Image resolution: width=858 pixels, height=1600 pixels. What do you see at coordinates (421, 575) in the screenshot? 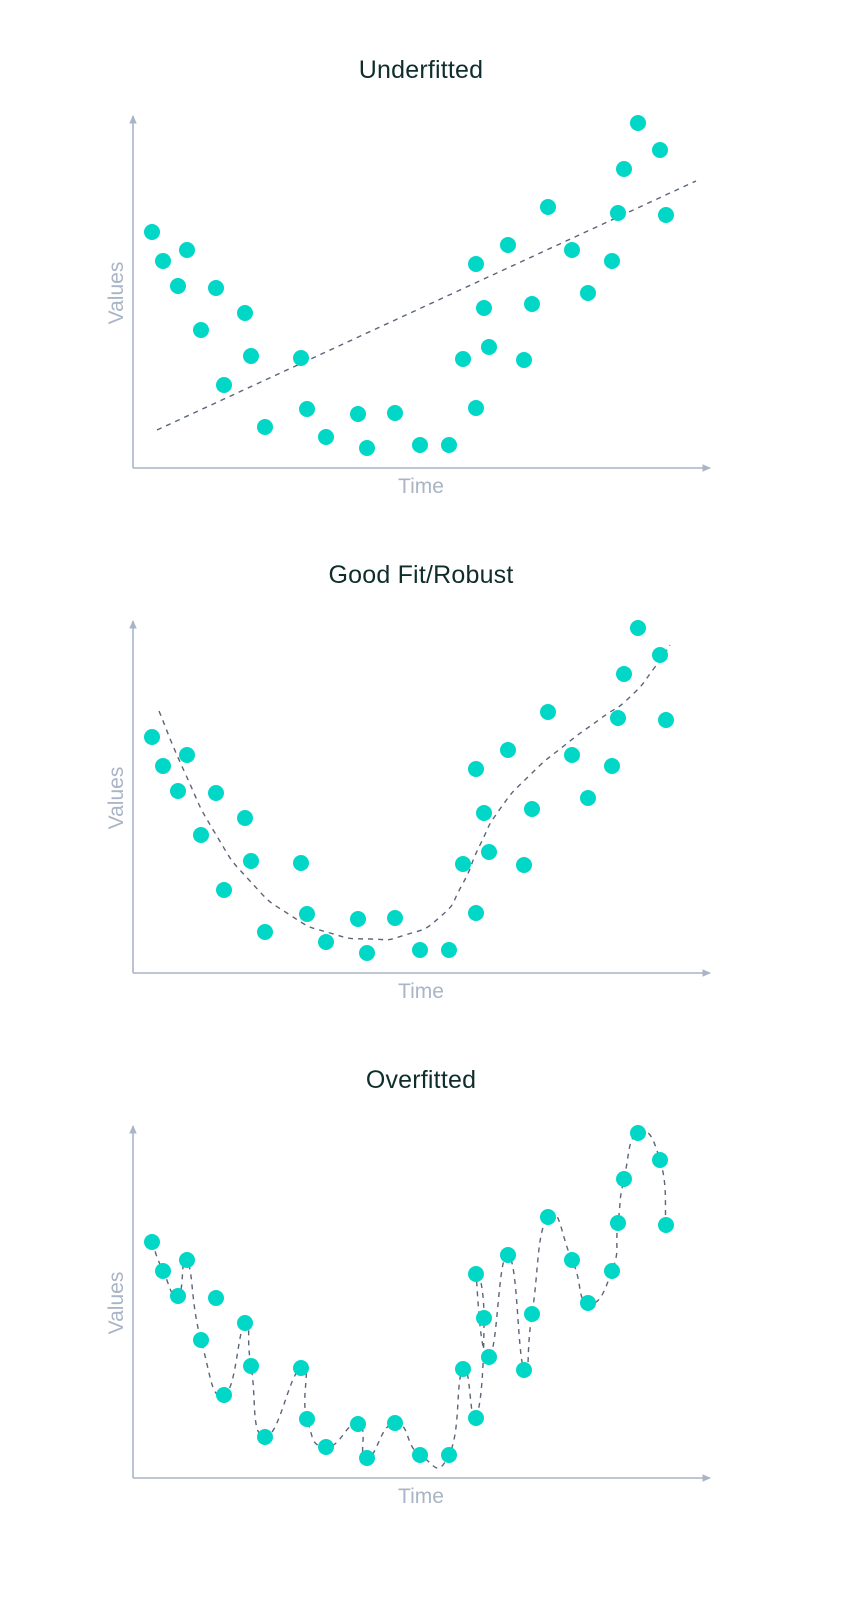
I see `chart-title: Good Fit/Robust` at bounding box center [421, 575].